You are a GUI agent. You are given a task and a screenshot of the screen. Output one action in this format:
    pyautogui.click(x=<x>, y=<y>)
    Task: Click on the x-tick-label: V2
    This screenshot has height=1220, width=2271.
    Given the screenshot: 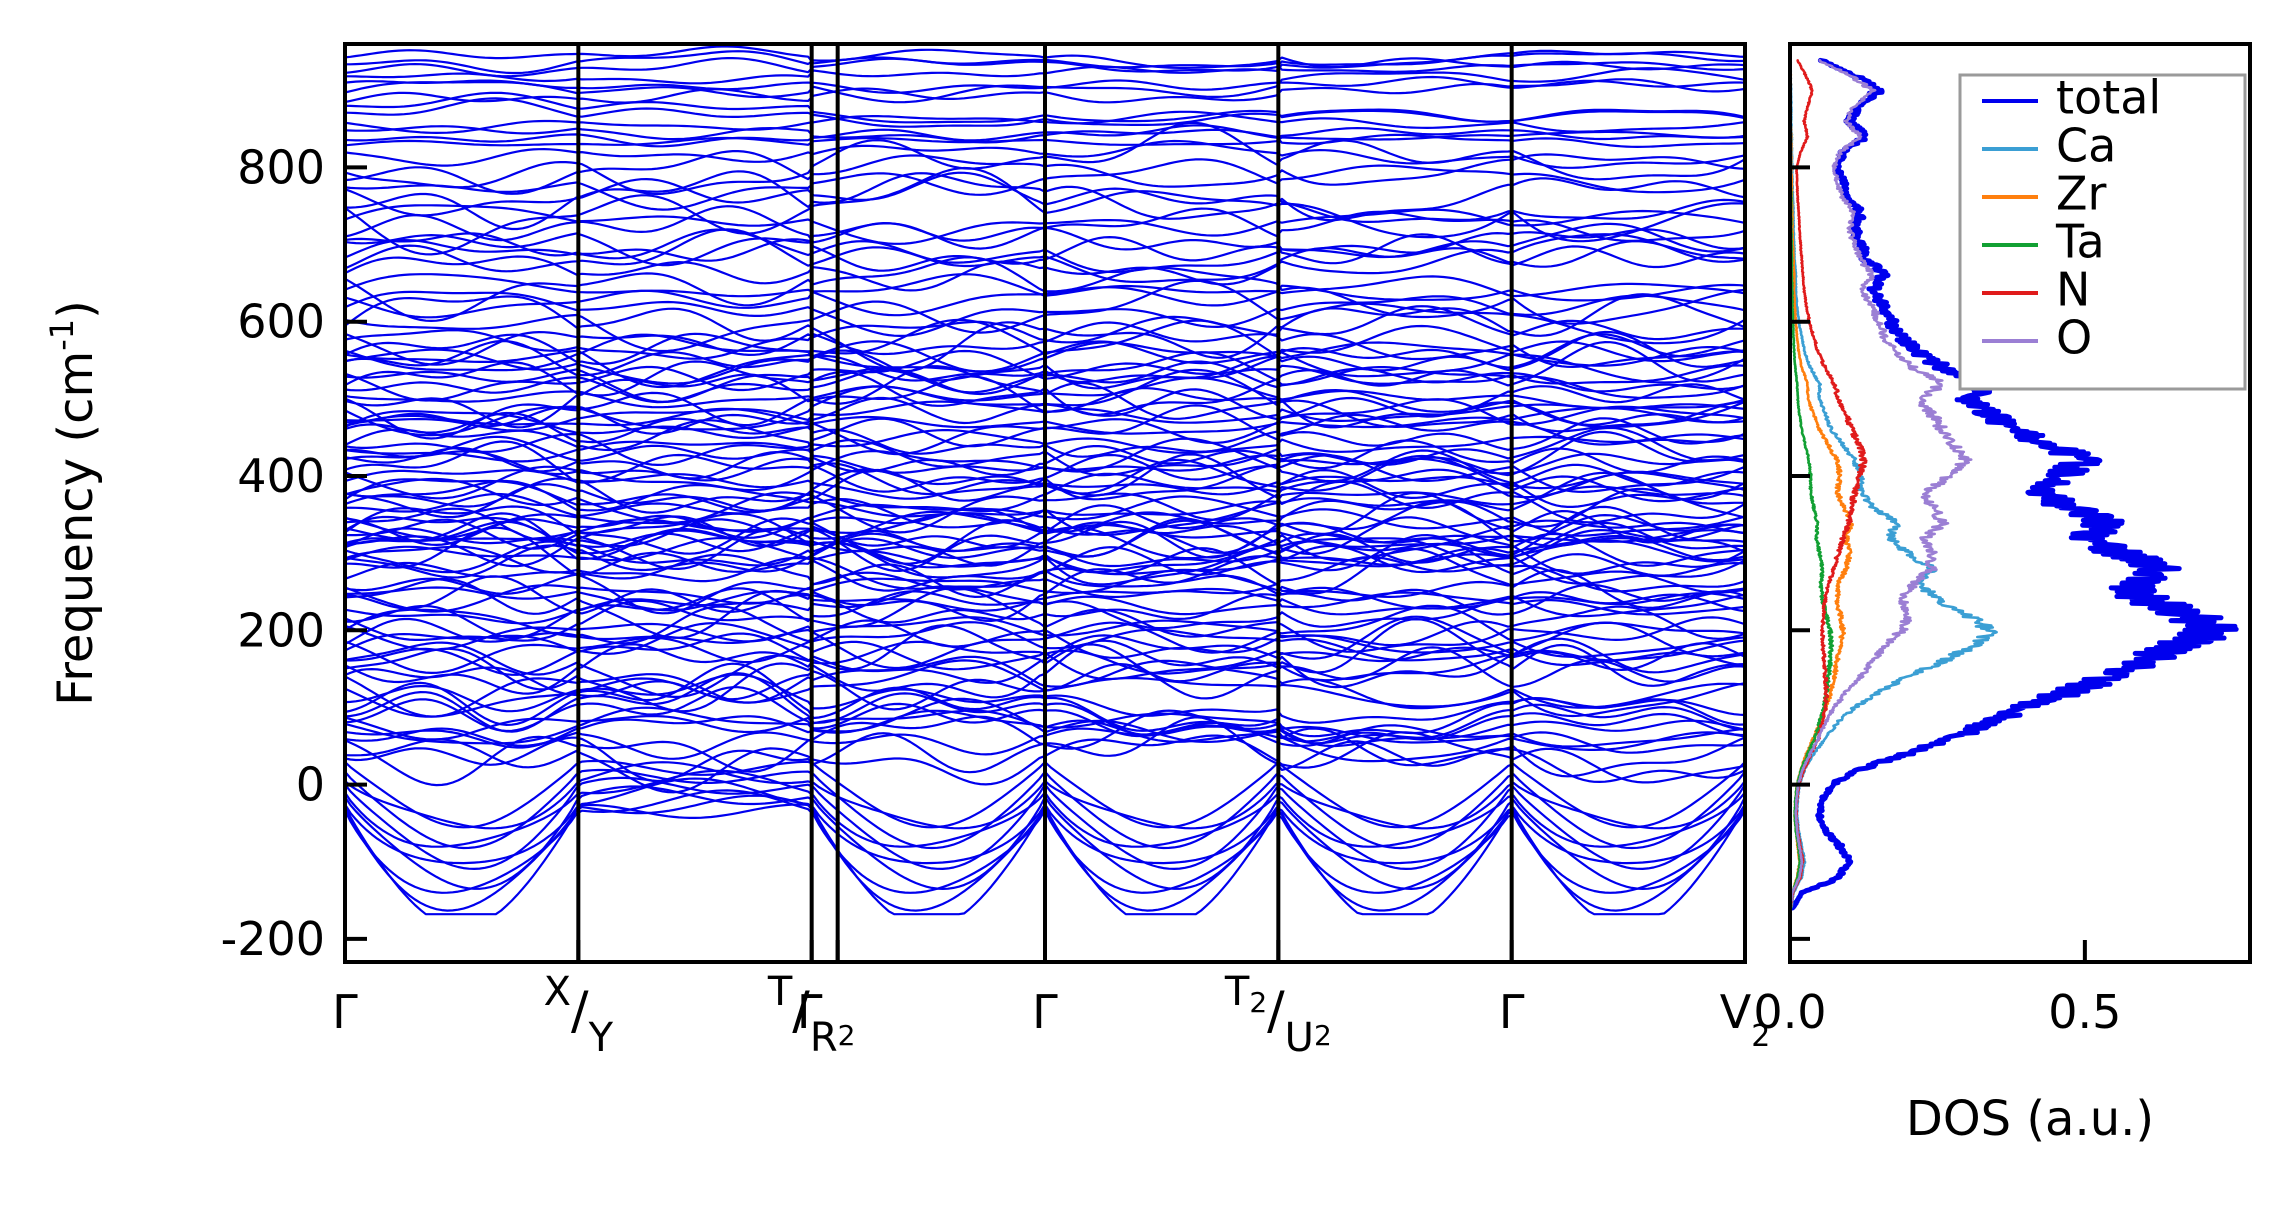 What is the action you would take?
    pyautogui.click(x=1745, y=1019)
    